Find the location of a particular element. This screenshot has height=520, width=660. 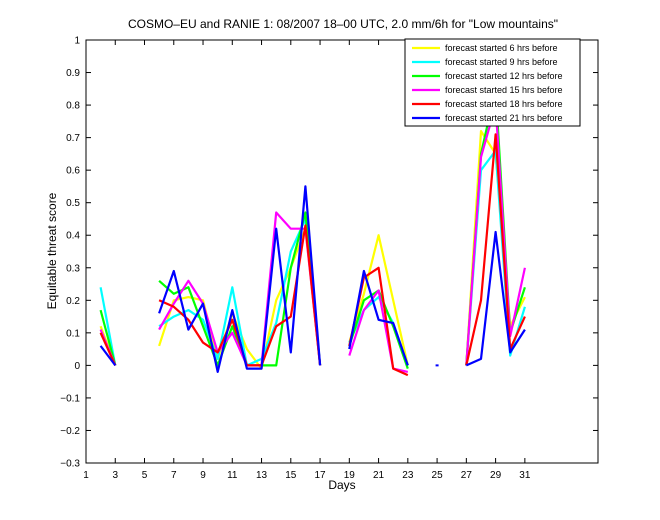

y-tick-label: 0.9 is located at coordinates (73, 73).